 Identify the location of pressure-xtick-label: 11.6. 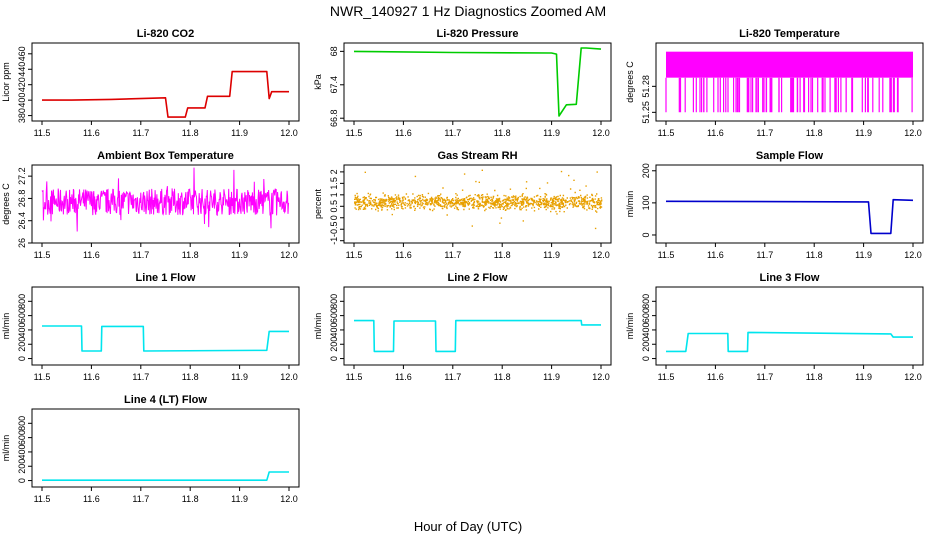
(403, 133).